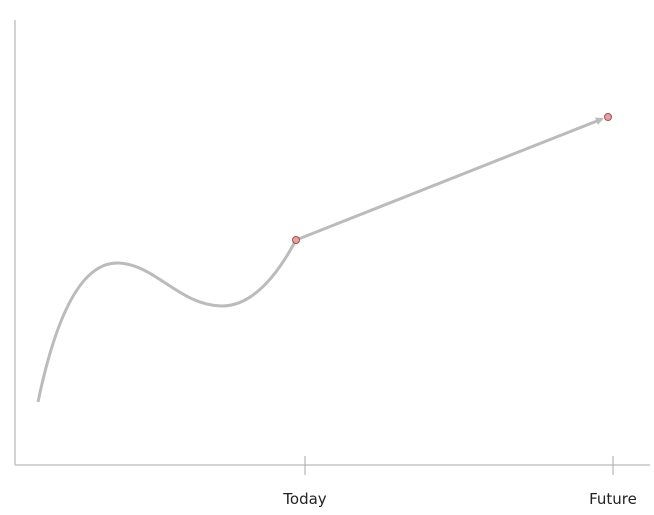 Image resolution: width=654 pixels, height=515 pixels. Describe the element at coordinates (296, 240) in the screenshot. I see `today-point` at that location.